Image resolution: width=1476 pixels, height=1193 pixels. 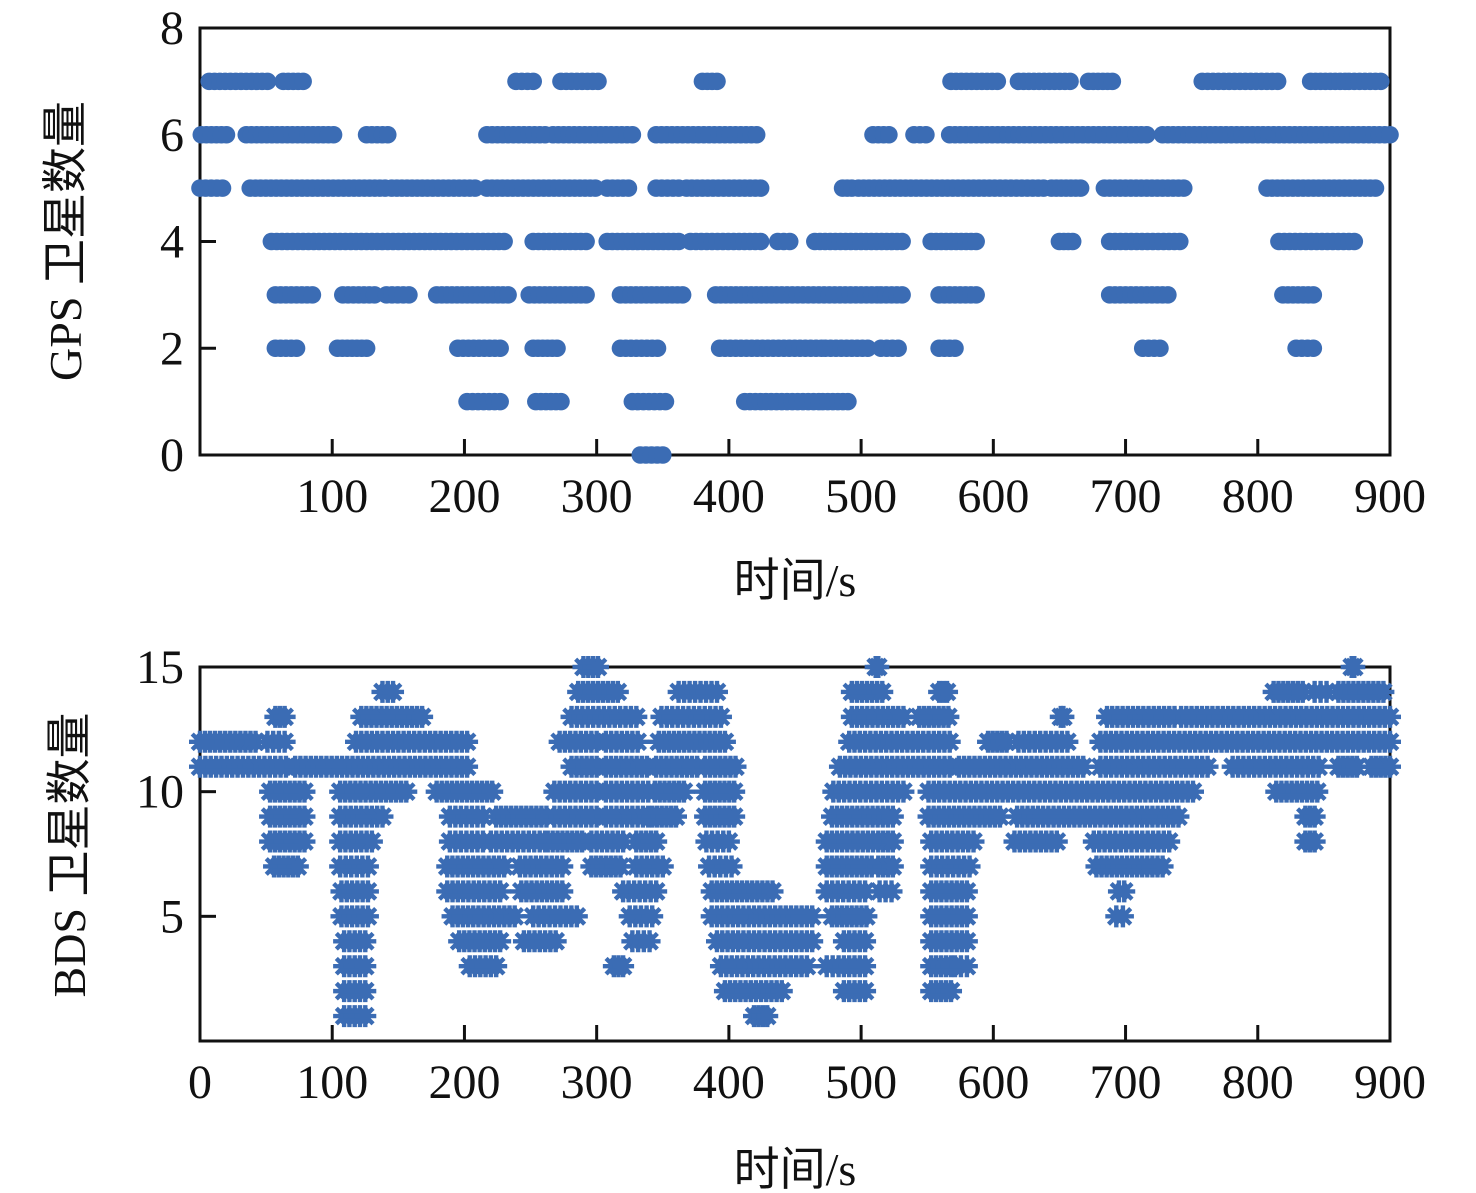 I want to click on gps-yaxis-title: GPS 卫星数量, so click(x=65, y=241).